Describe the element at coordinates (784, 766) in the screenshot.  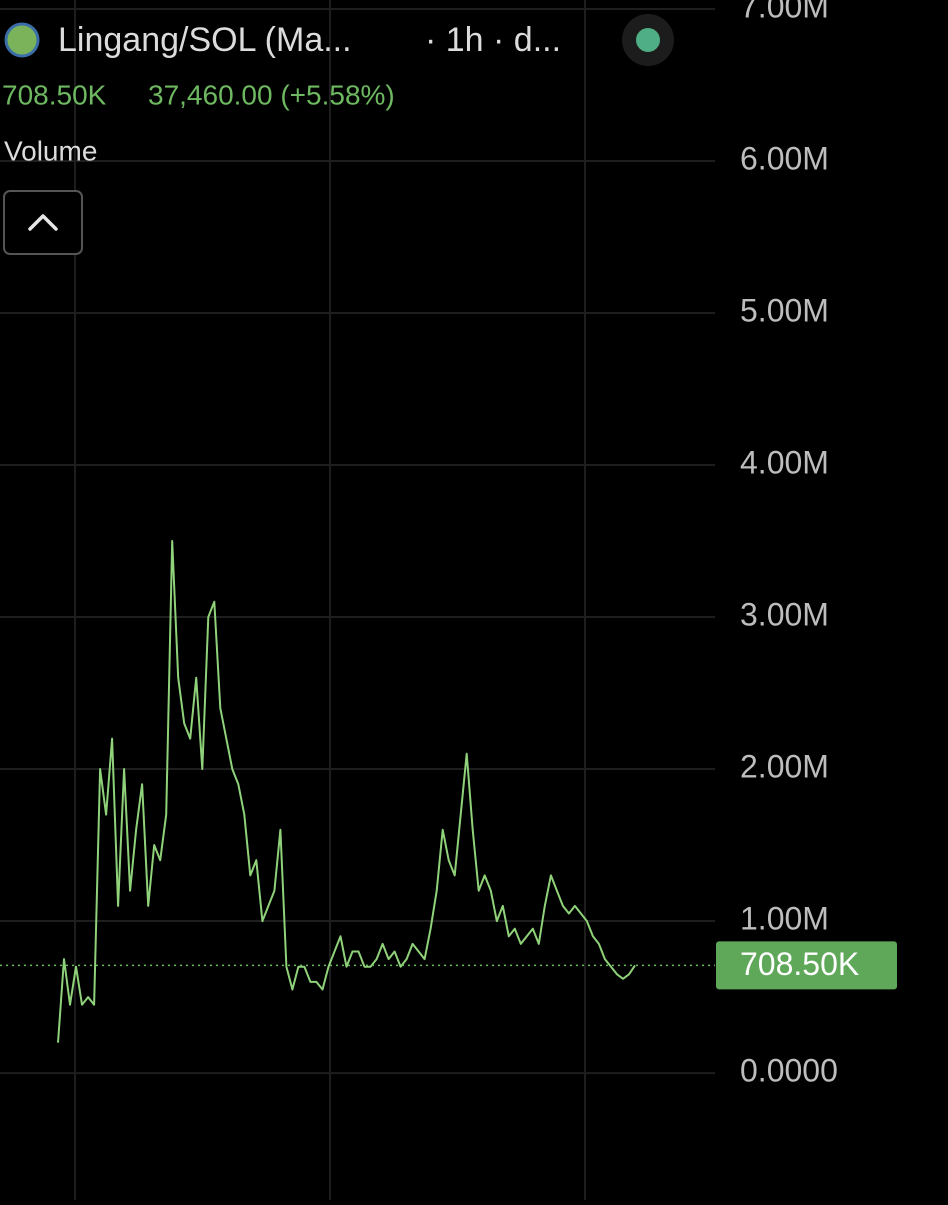
I see `y-tick-label: 2.00M` at that location.